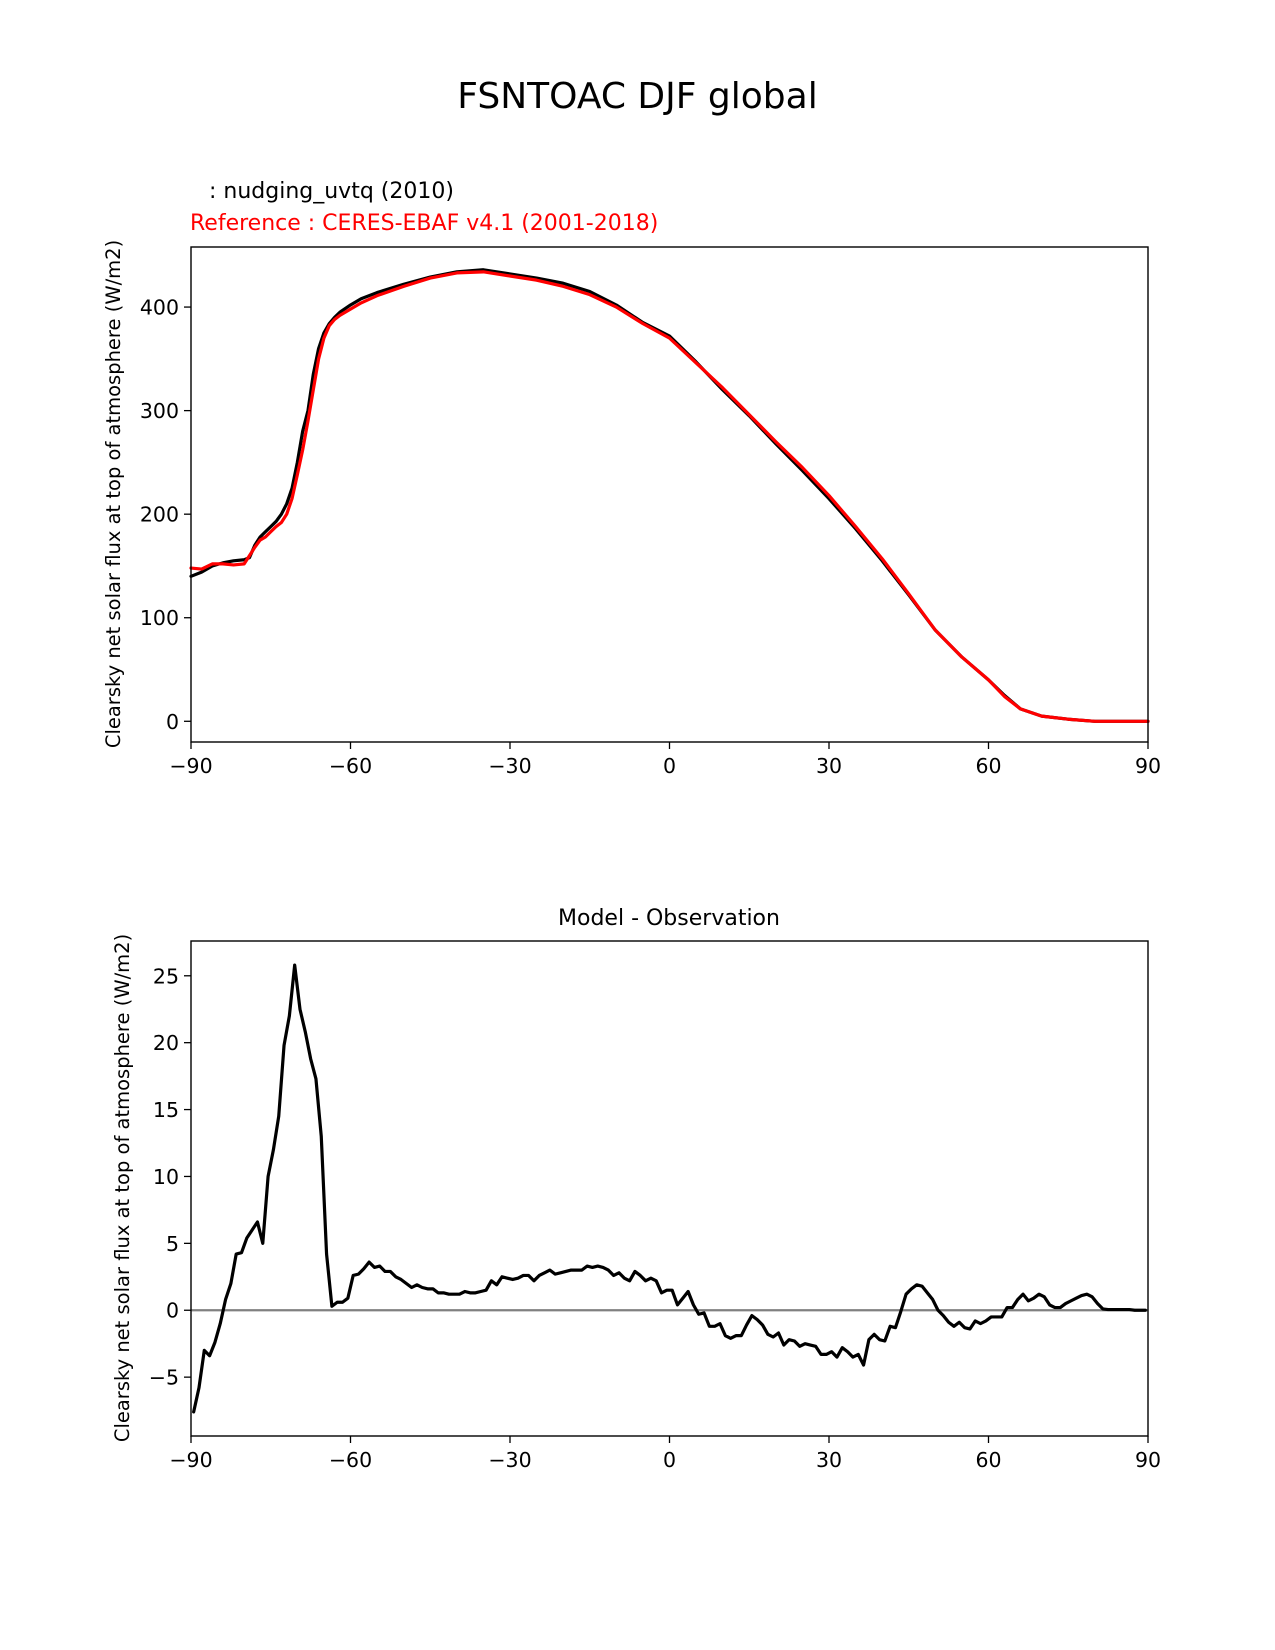 Image resolution: width=1275 pixels, height=1650 pixels. What do you see at coordinates (1148, 1460) in the screenshot?
I see `bottom-x-tick-label: 90` at bounding box center [1148, 1460].